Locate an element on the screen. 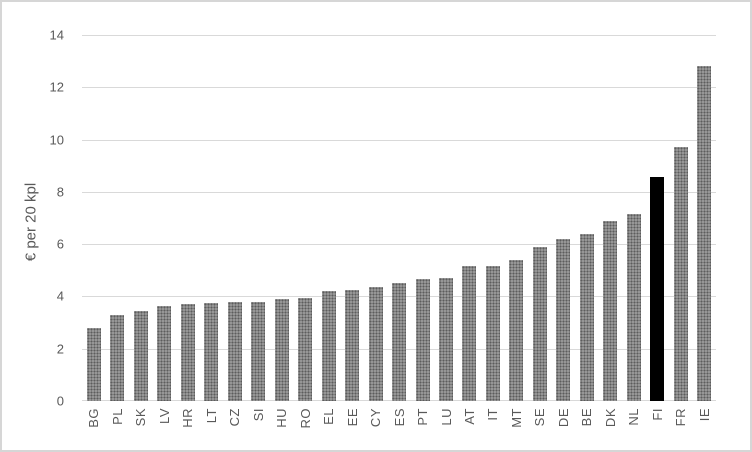 Image resolution: width=752 pixels, height=452 pixels. x-tick-label-be: BE is located at coordinates (587, 417).